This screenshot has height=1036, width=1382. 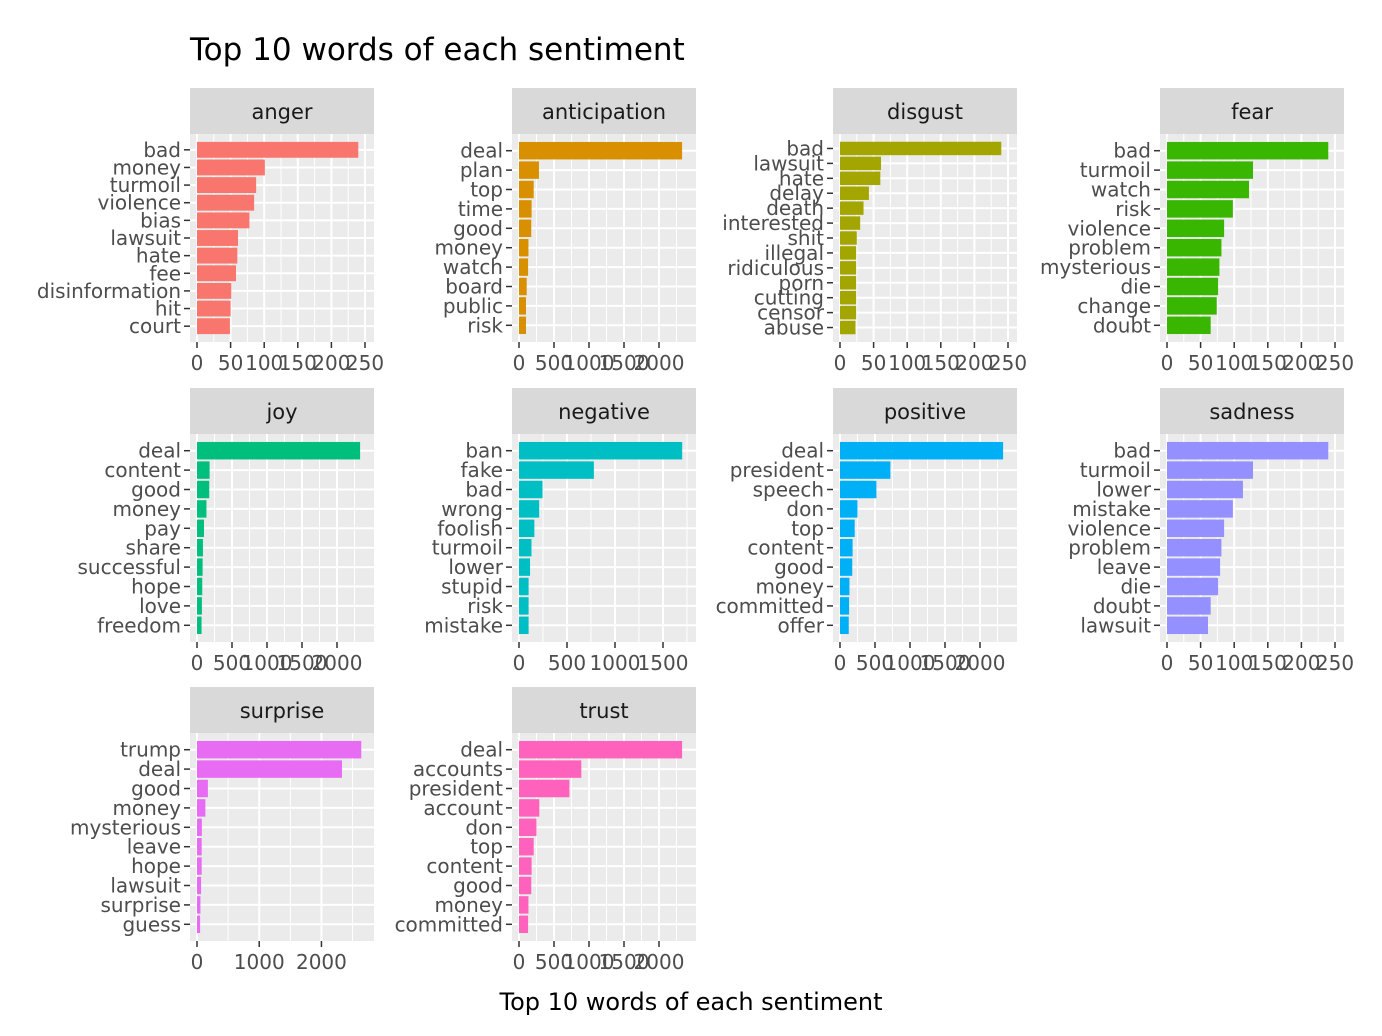 I want to click on bar-trump, so click(x=279, y=749).